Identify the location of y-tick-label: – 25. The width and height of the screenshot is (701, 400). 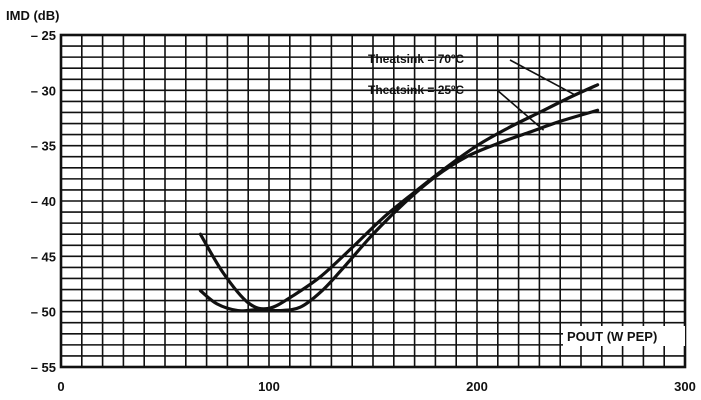
(43, 35).